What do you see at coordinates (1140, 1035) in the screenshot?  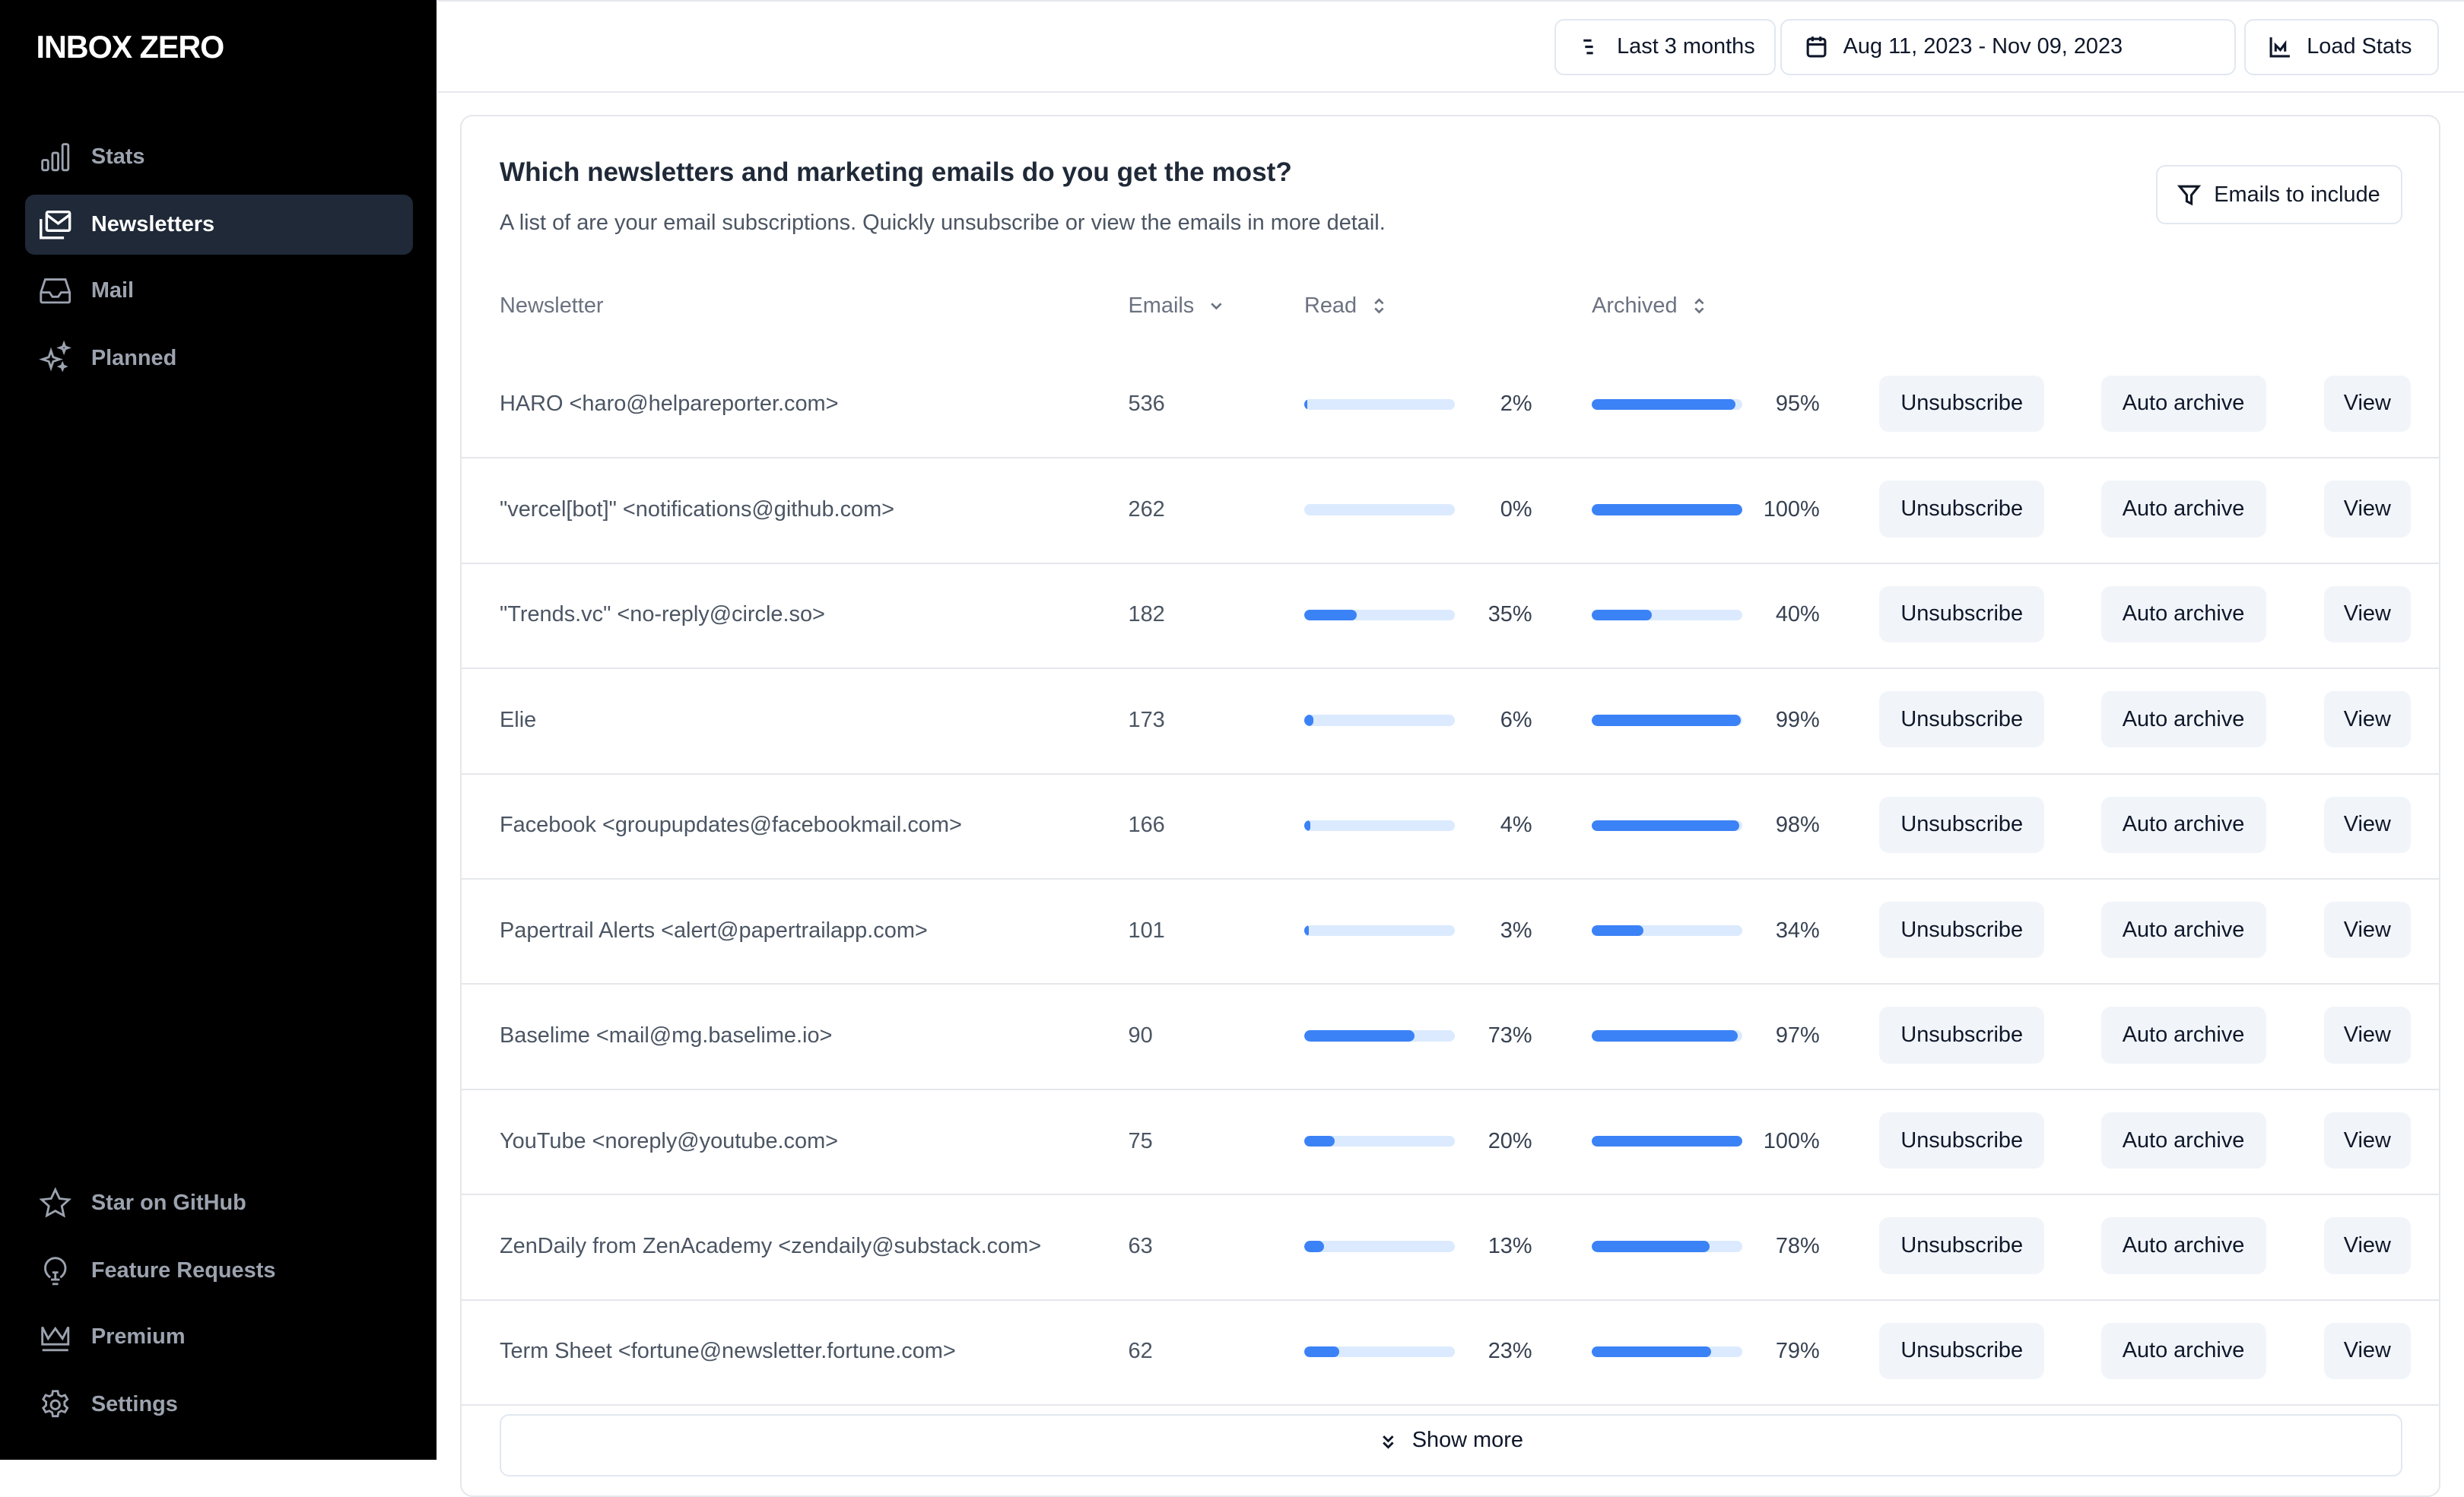 I see `email-count: 90` at bounding box center [1140, 1035].